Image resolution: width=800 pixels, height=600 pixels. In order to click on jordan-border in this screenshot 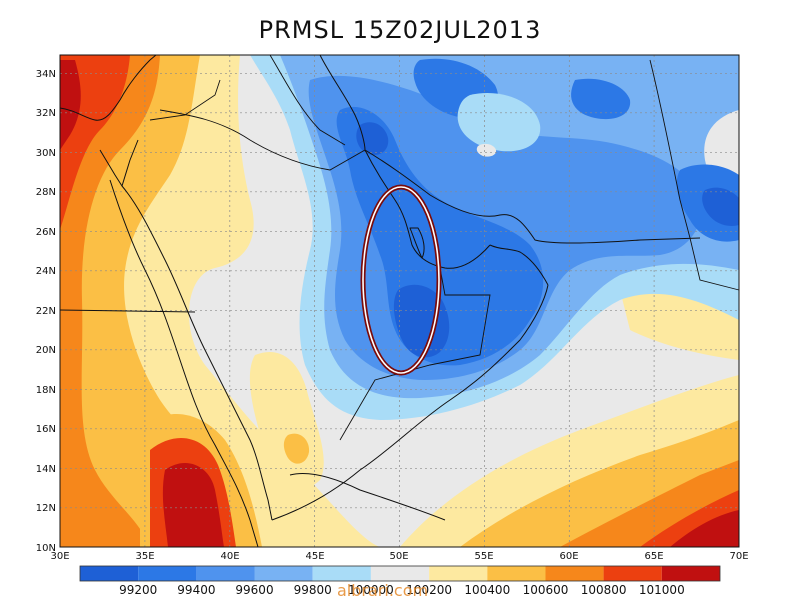, I will do `click(185, 100)`.